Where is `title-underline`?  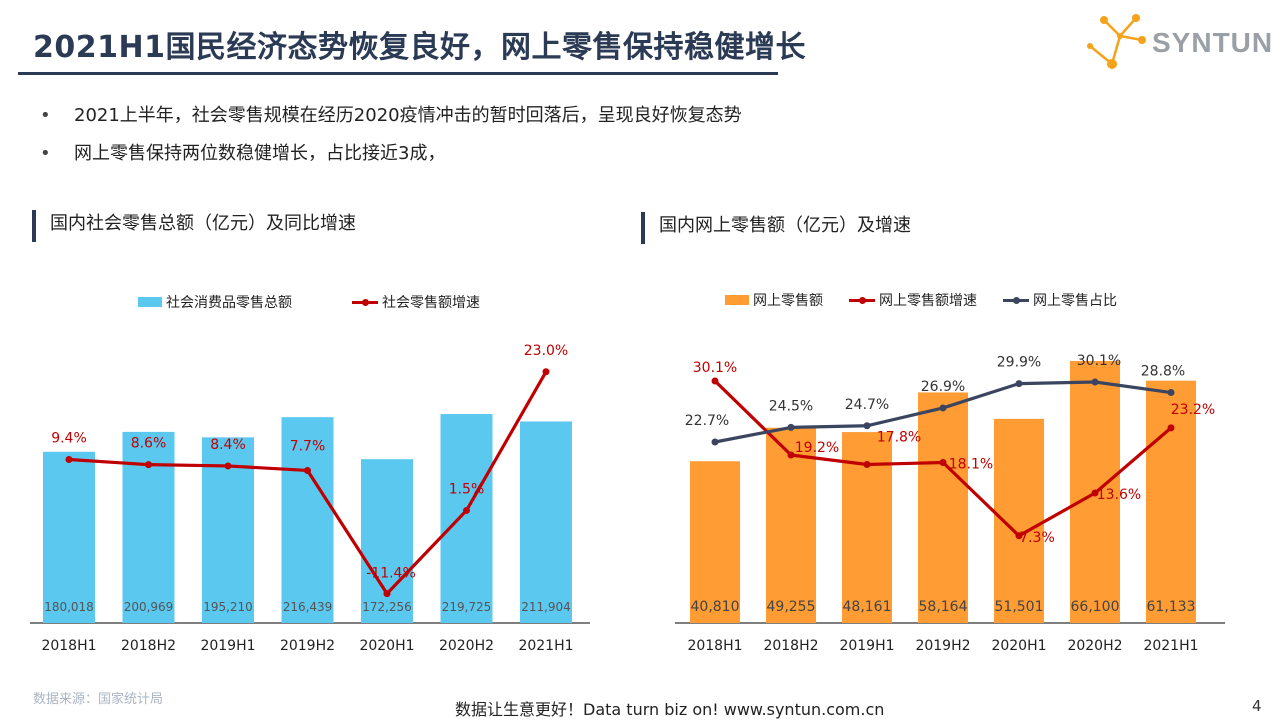
title-underline is located at coordinates (398, 73).